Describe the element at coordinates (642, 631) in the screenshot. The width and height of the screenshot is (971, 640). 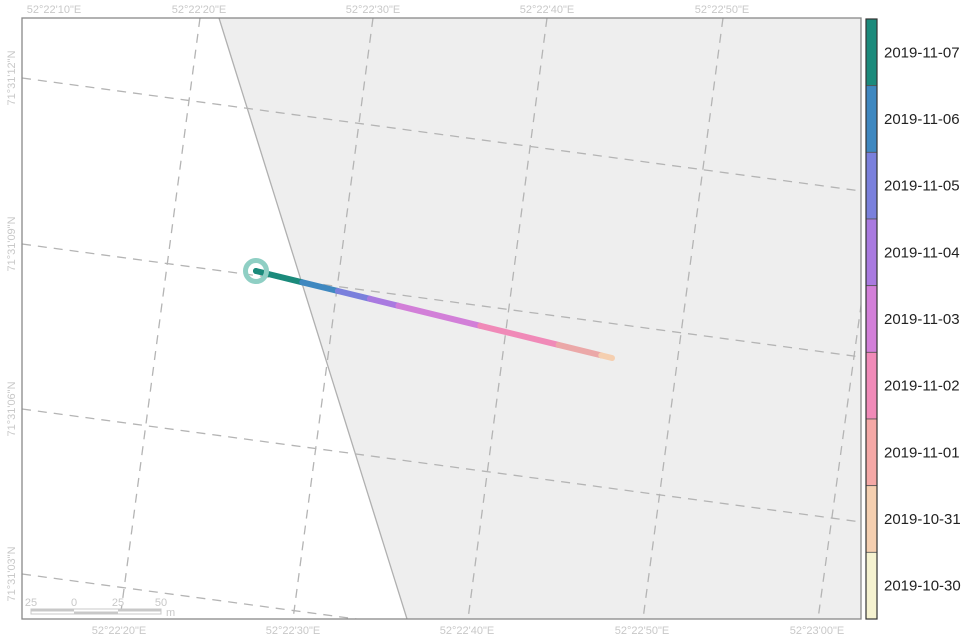
I see `longitude-label-bottom: 52°22'50"E` at that location.